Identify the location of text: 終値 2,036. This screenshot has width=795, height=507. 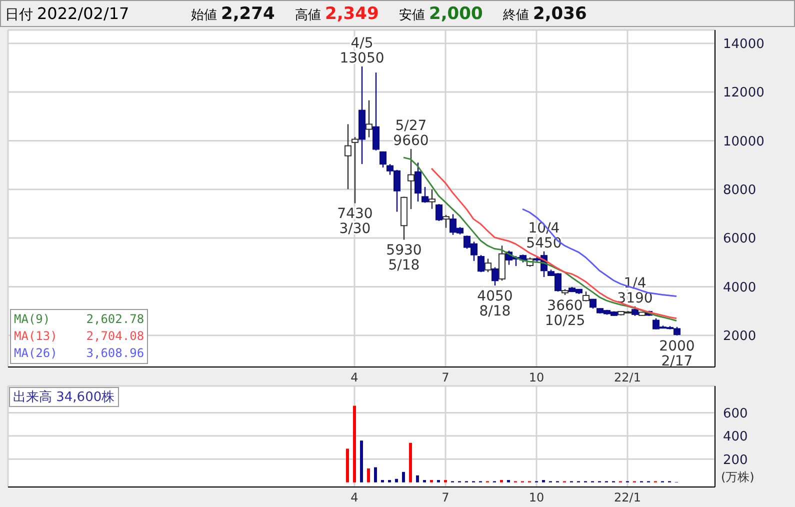
(545, 14).